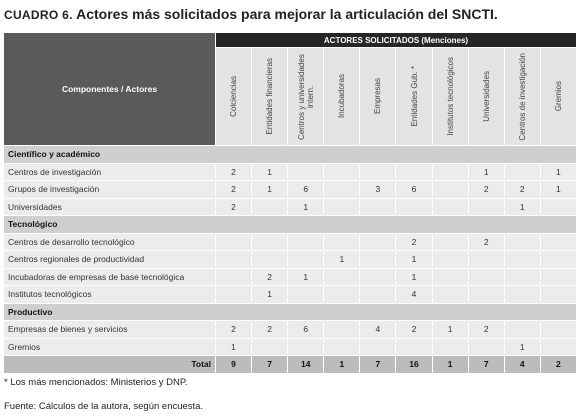  What do you see at coordinates (290, 171) in the screenshot?
I see `data-row: Centros de investigación 2 1 1 1` at bounding box center [290, 171].